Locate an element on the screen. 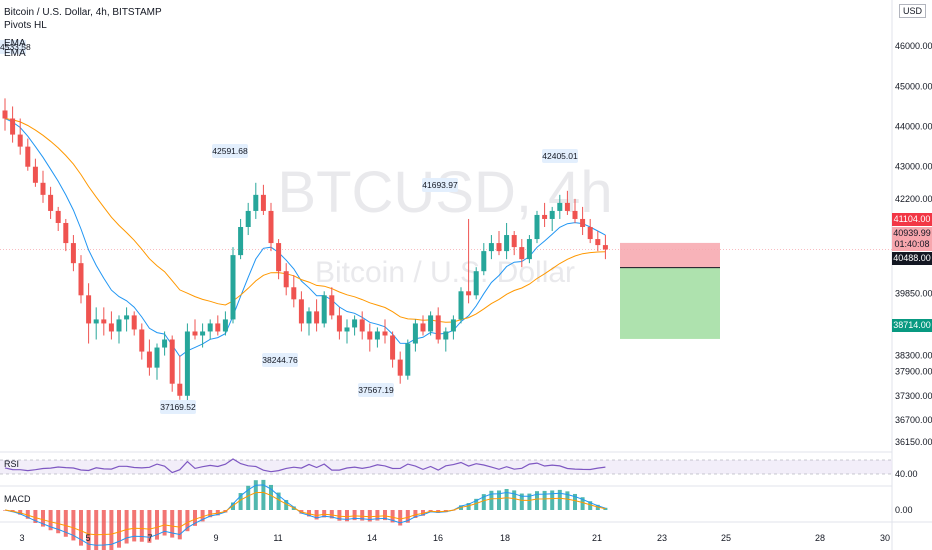 This screenshot has width=932, height=550. price-axis-label: 37900.00 is located at coordinates (913, 372).